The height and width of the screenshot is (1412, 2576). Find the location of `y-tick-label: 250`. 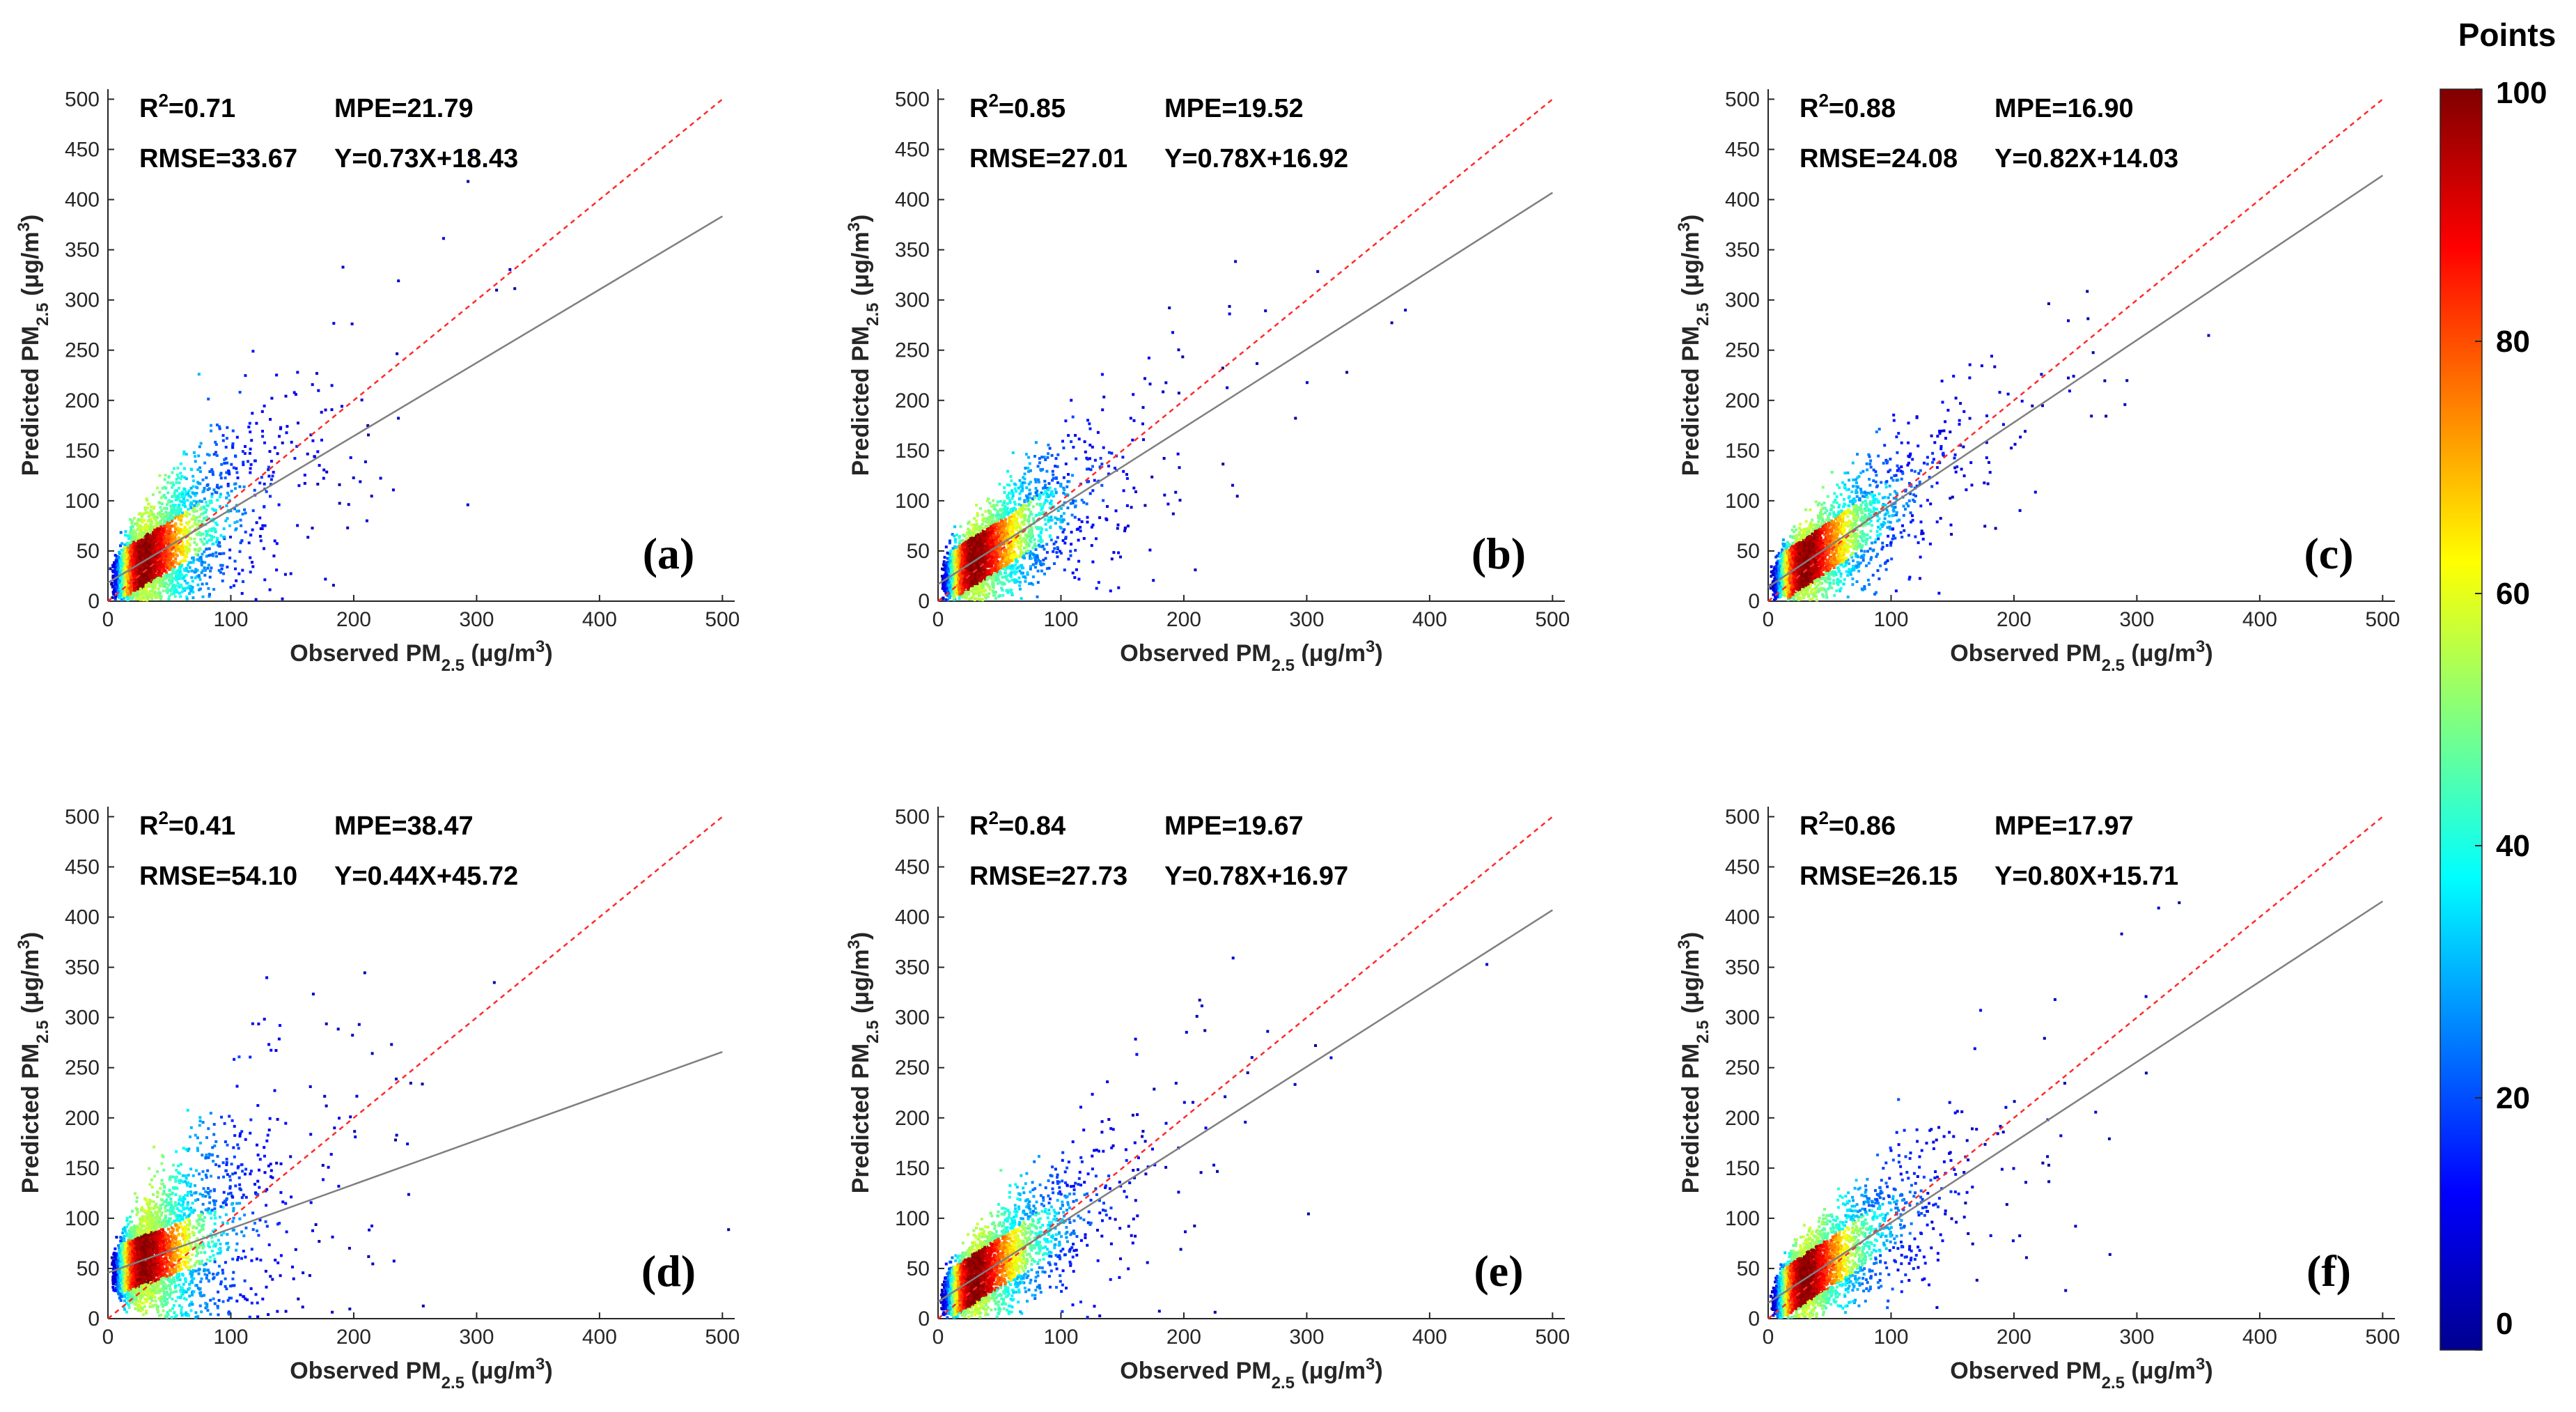

y-tick-label: 250 is located at coordinates (913, 350).